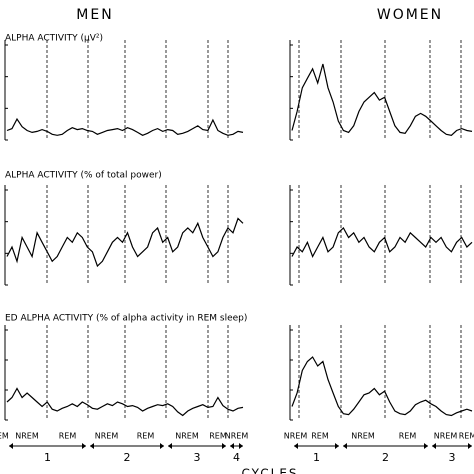 This screenshot has height=474, width=474. What do you see at coordinates (94, 15) in the screenshot?
I see `men-heading: MEN` at bounding box center [94, 15].